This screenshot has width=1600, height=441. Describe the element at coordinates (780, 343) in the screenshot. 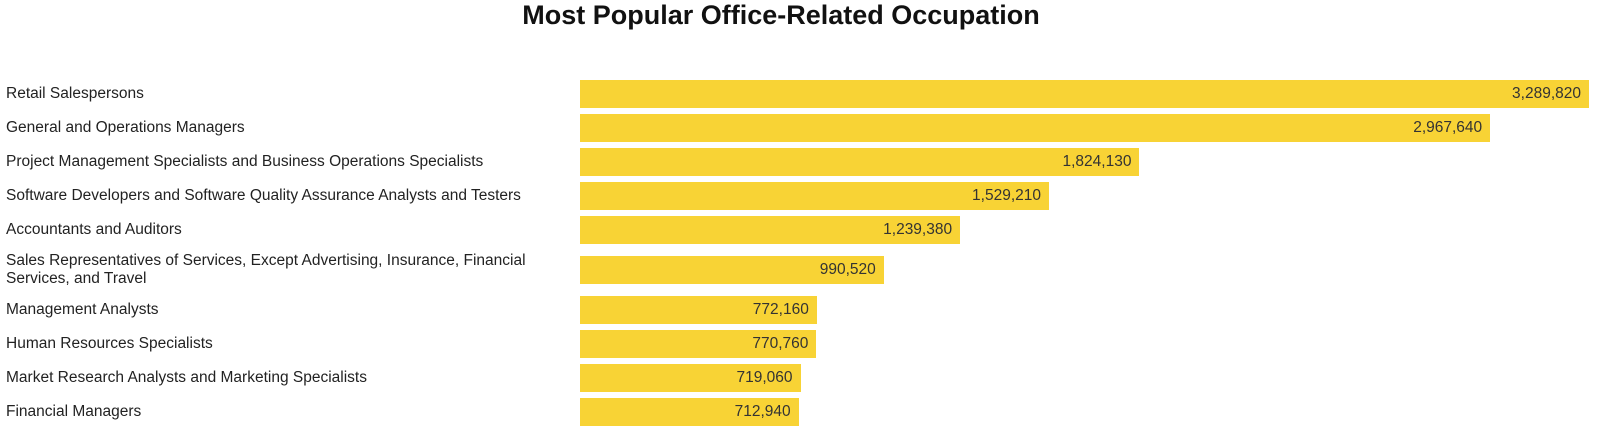

I see `value-label: 770,760` at that location.